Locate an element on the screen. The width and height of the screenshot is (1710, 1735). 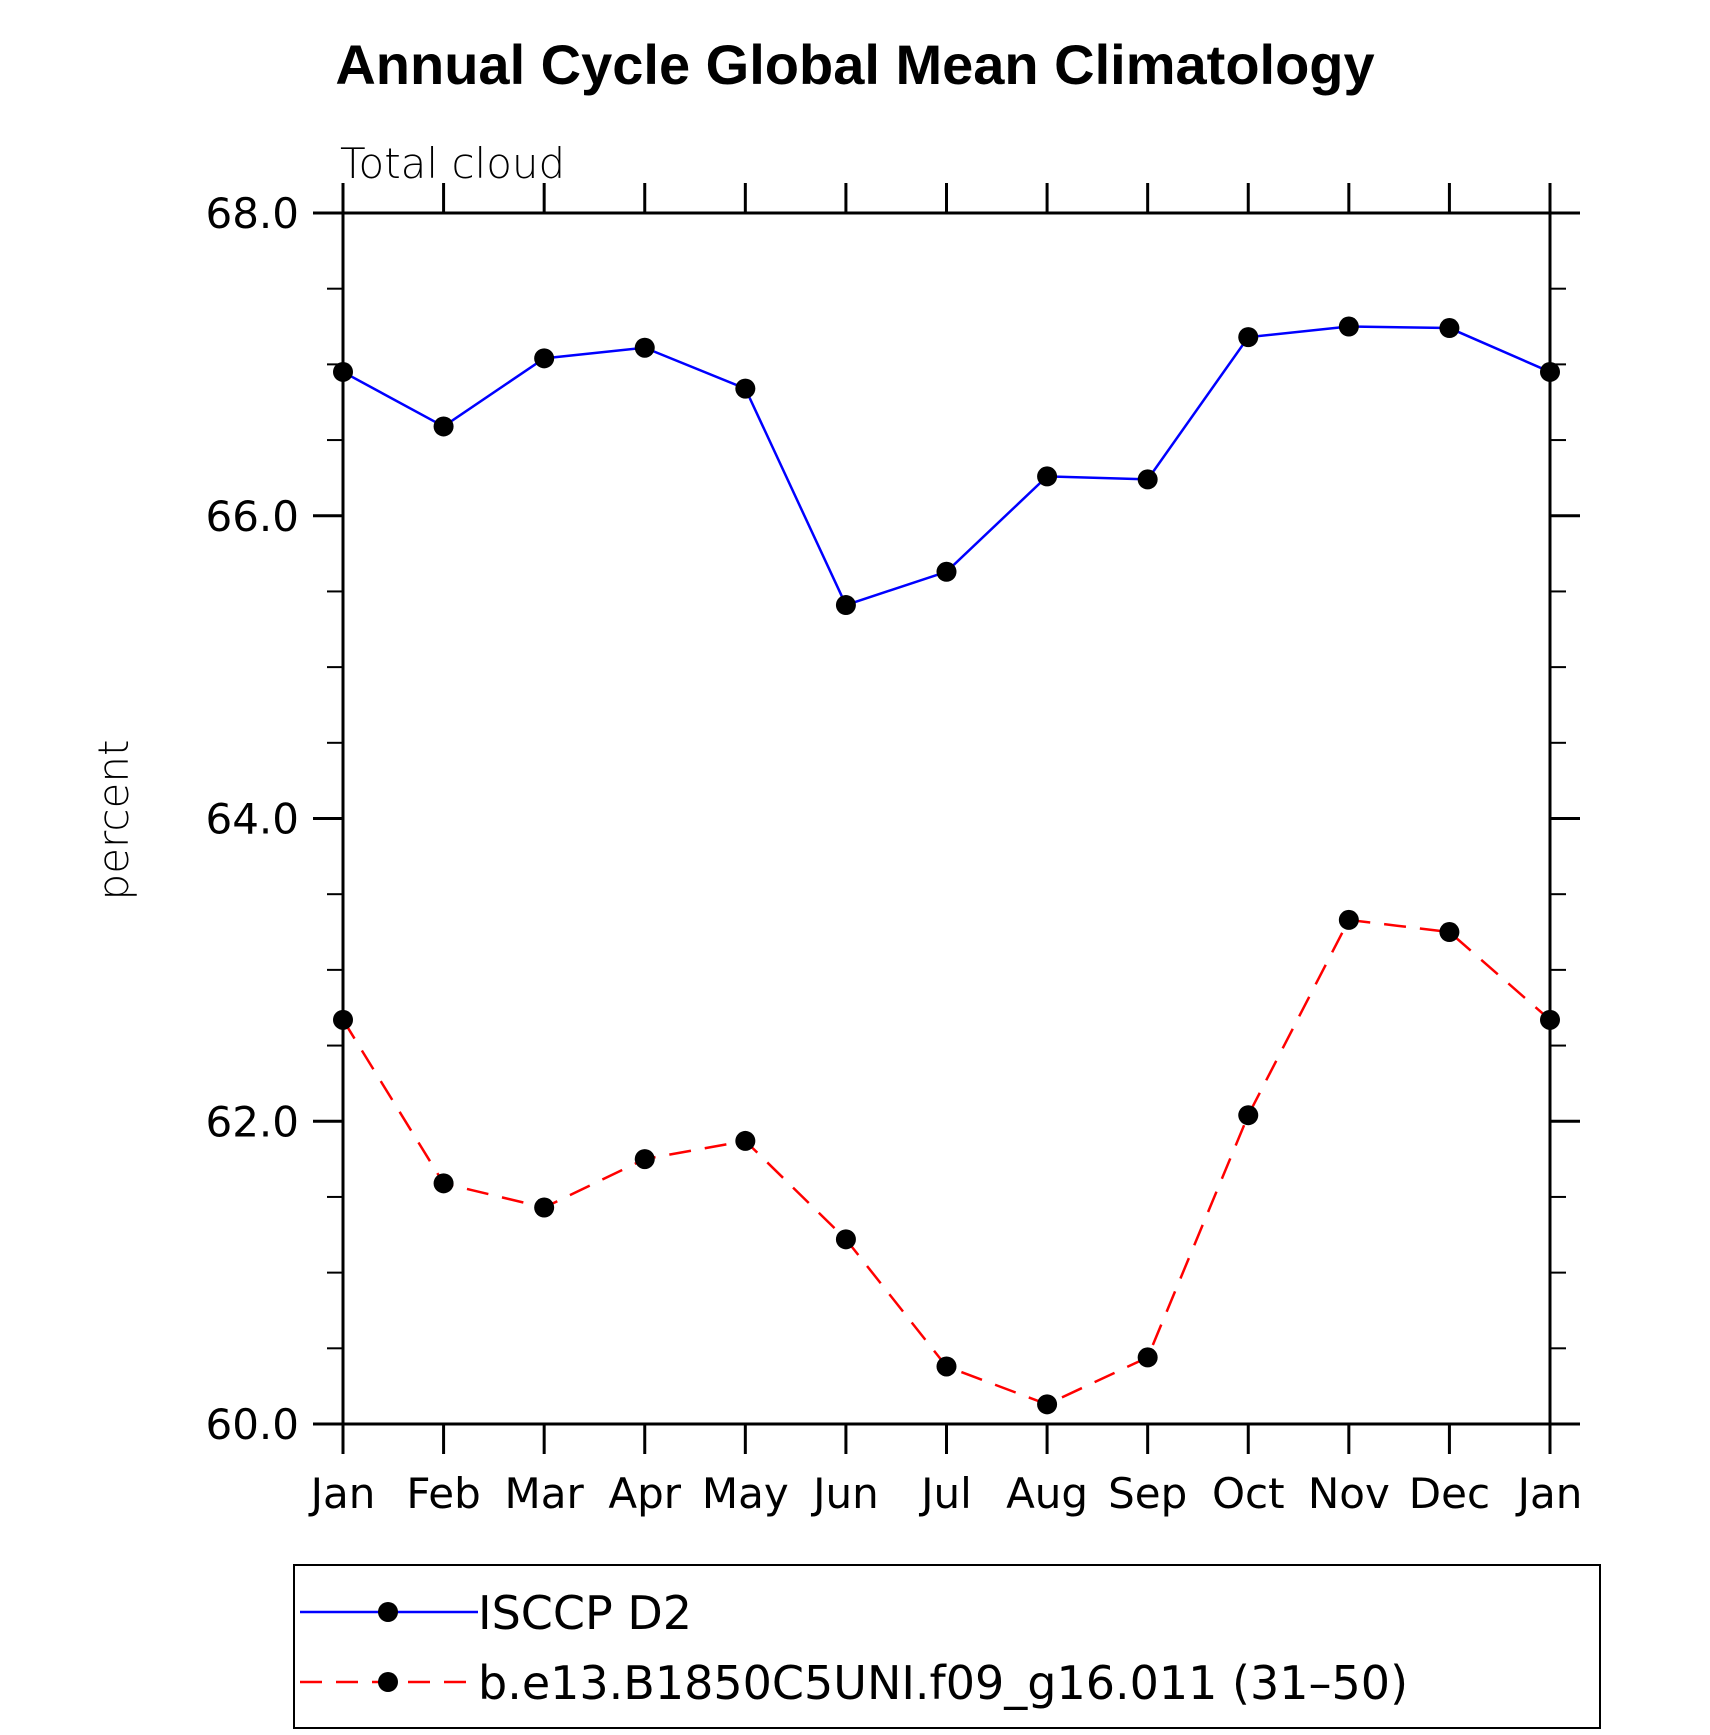
legend-box is located at coordinates (947, 1646).